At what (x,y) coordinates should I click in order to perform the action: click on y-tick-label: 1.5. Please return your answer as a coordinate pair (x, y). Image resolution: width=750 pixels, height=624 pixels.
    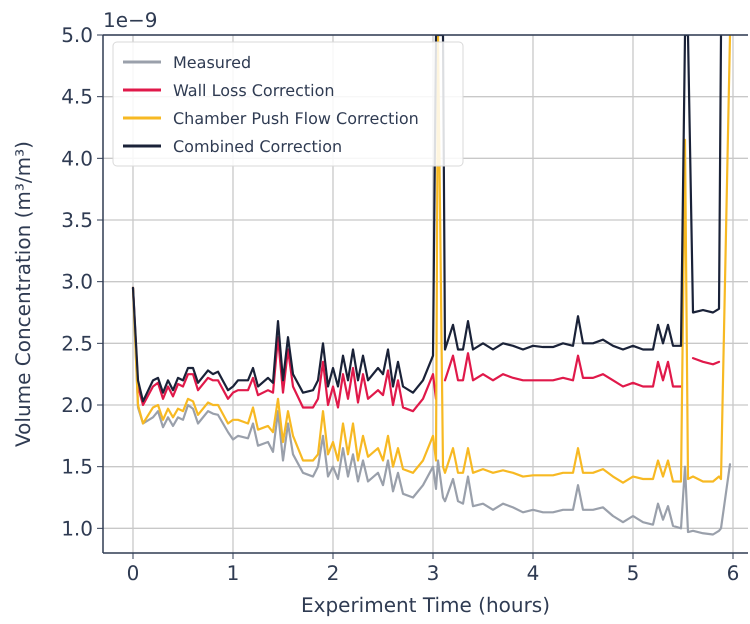
    Looking at the image, I should click on (77, 466).